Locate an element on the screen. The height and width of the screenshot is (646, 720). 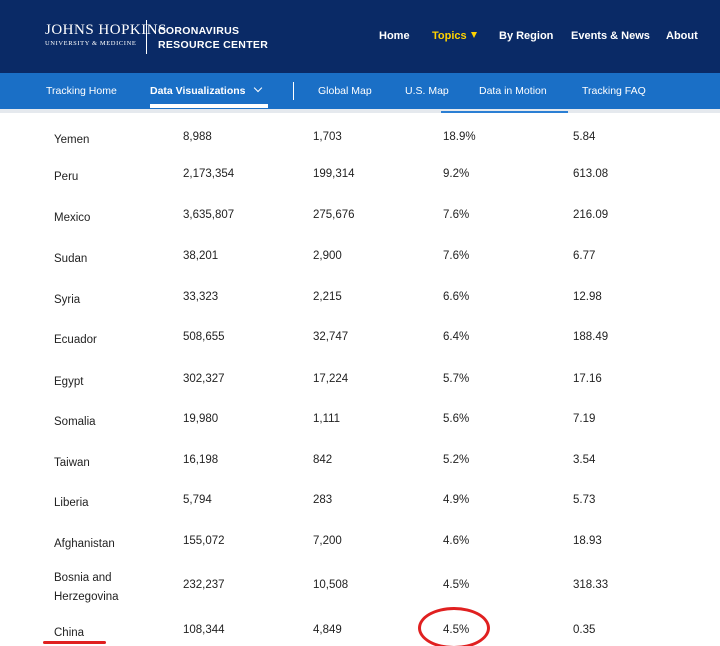
country-cell: Afghanistan is located at coordinates (84, 544).